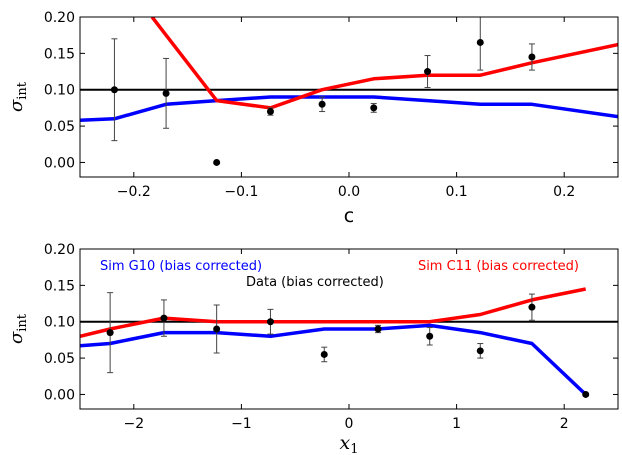 Image resolution: width=622 pixels, height=455 pixels. What do you see at coordinates (498, 266) in the screenshot?
I see `annotation-label: Sim C11 (bias corrected)` at bounding box center [498, 266].